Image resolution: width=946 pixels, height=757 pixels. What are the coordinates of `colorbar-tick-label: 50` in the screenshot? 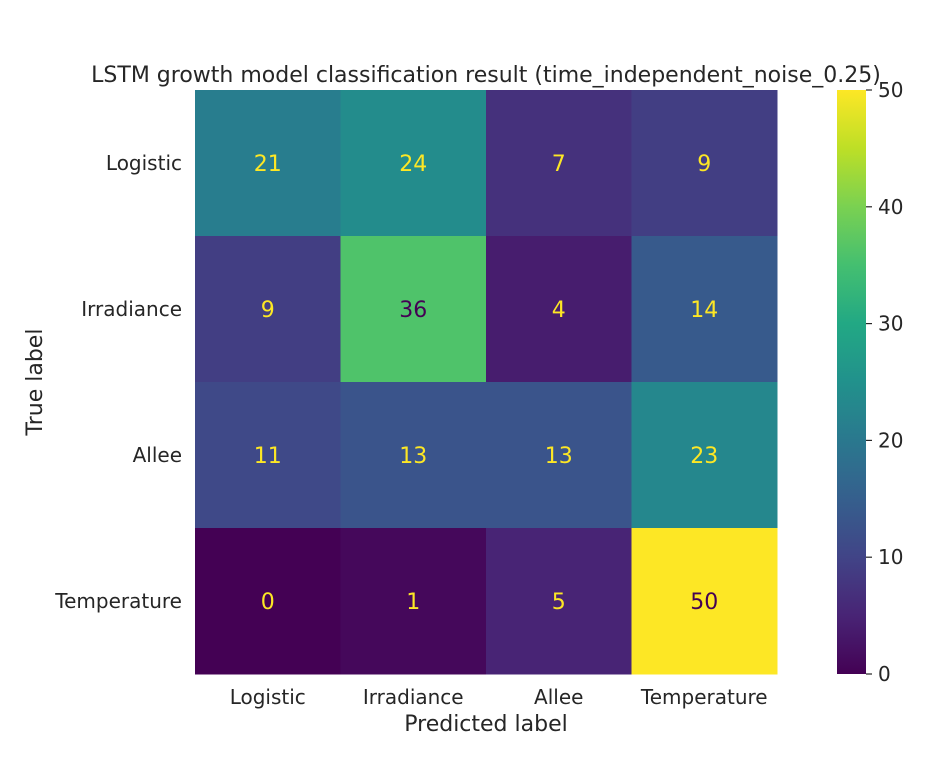 It's located at (890, 90).